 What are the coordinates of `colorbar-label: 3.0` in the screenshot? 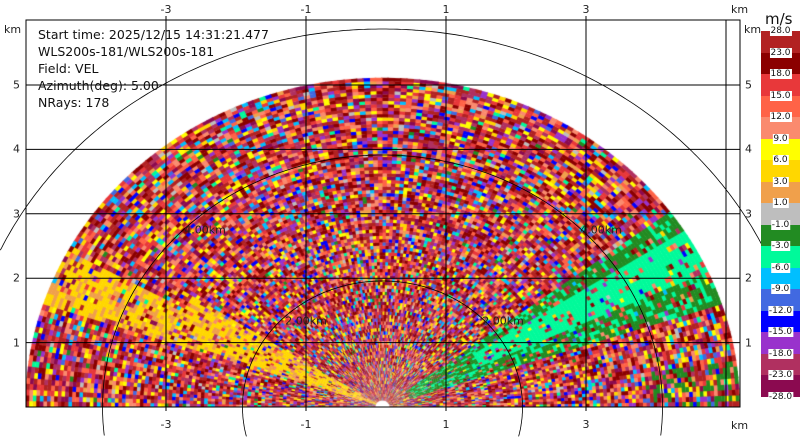 It's located at (780, 181).